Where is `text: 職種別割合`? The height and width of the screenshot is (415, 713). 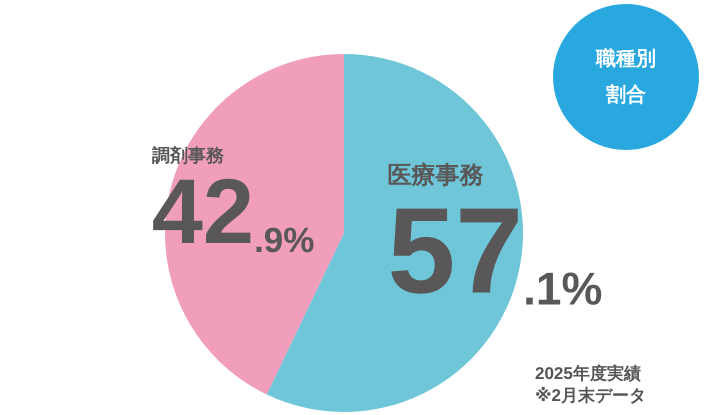 text: 職種別割合 is located at coordinates (625, 76).